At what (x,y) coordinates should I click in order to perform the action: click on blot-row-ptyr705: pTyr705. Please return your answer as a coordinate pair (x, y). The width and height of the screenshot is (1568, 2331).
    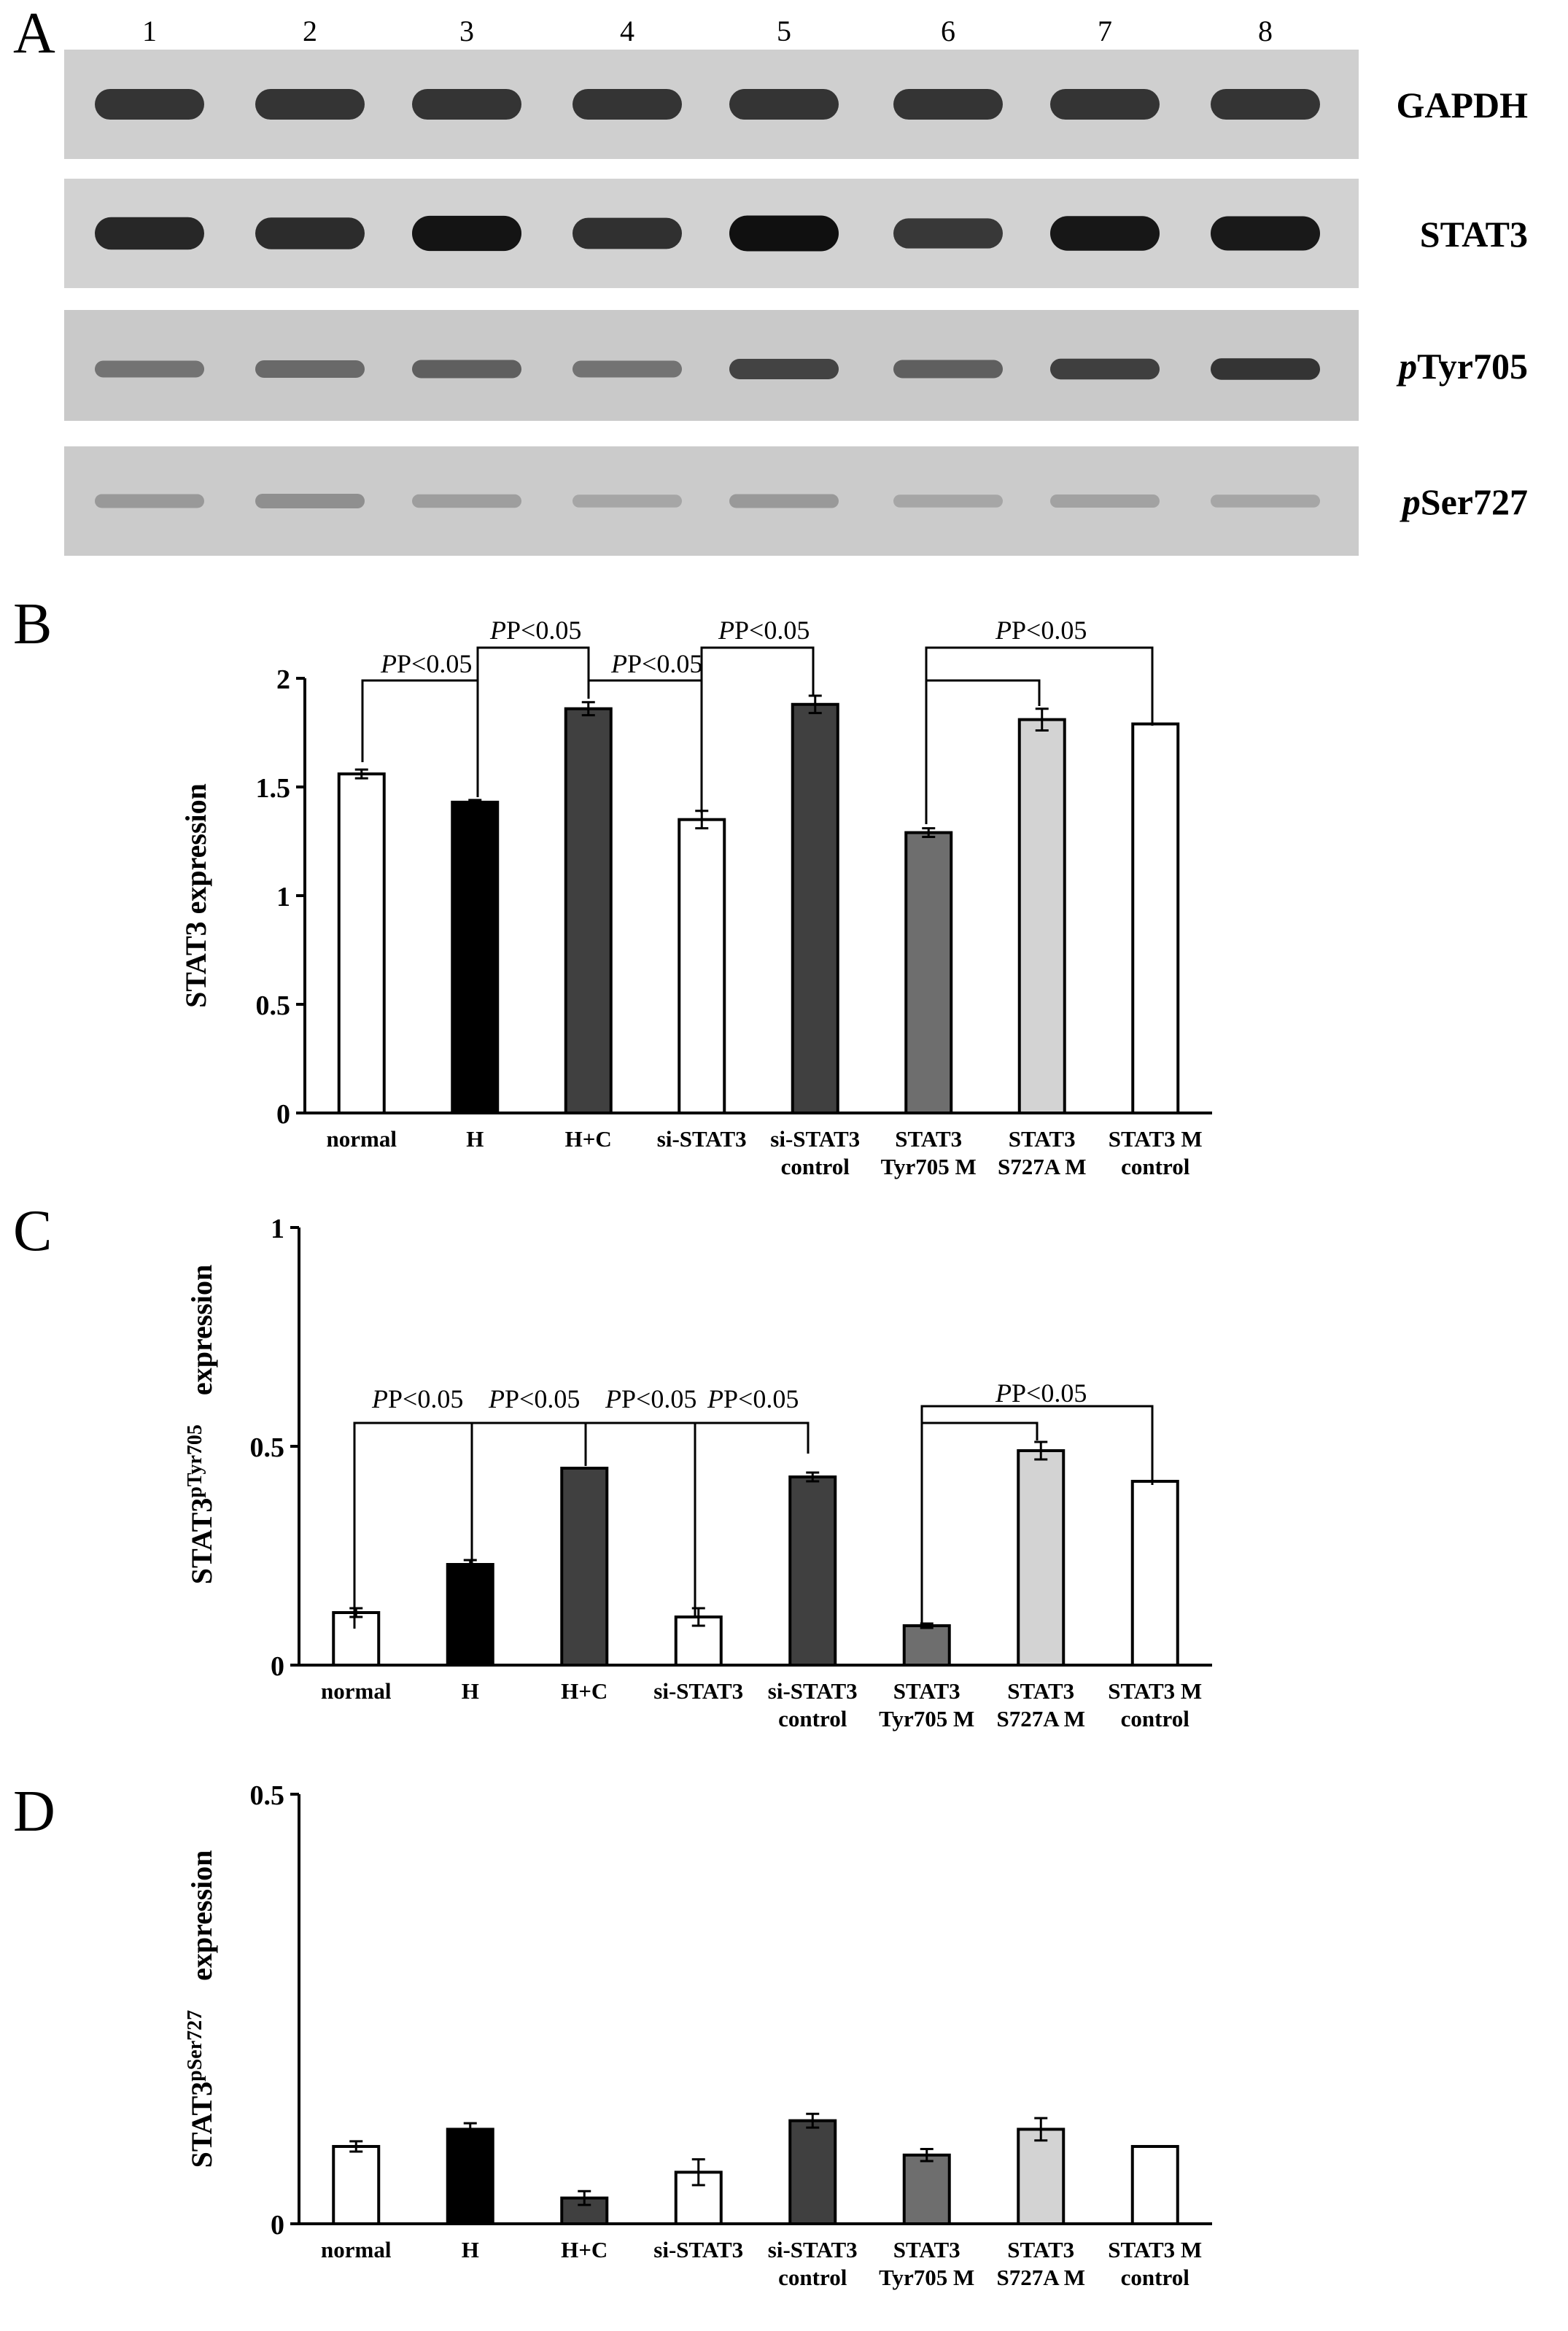
    Looking at the image, I should click on (796, 365).